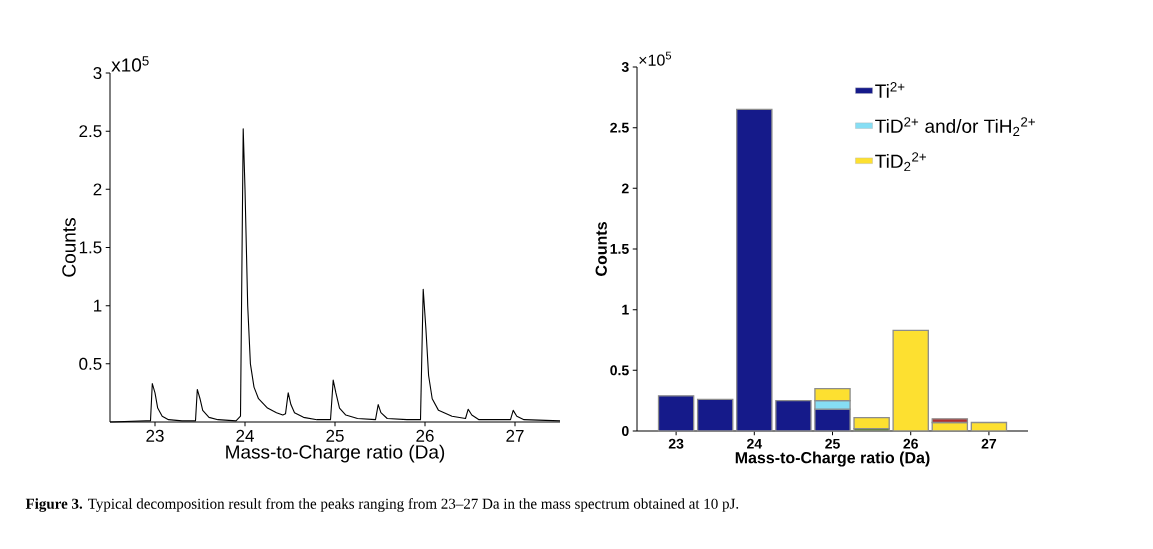 This screenshot has width=1153, height=549. Describe the element at coordinates (890, 90) in the screenshot. I see `legend-label: Ti$^{2+}$` at that location.